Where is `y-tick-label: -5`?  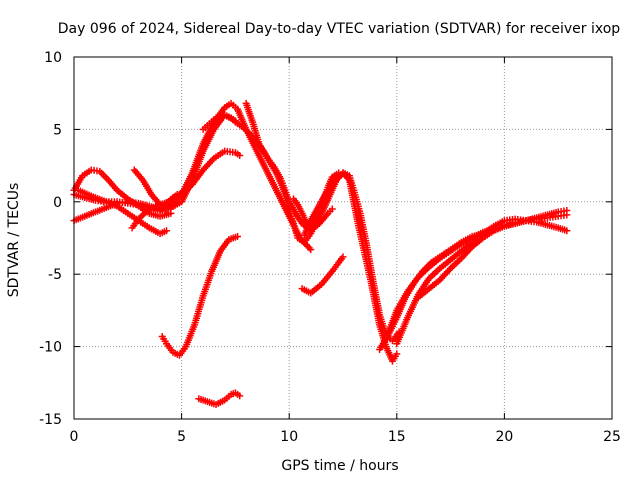 y-tick-label: -5 is located at coordinates (55, 275).